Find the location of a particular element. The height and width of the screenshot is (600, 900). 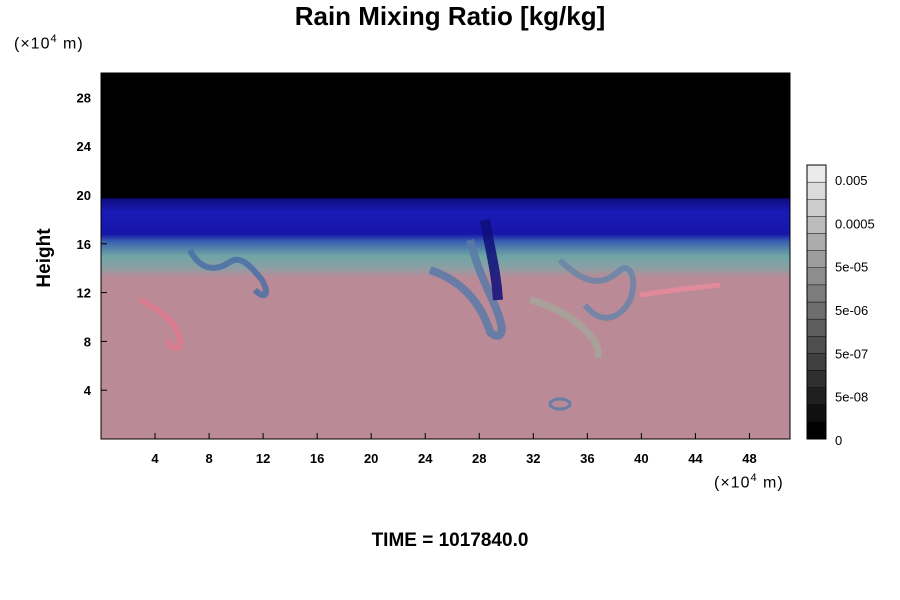

x-tick-label: 24 is located at coordinates (425, 458).